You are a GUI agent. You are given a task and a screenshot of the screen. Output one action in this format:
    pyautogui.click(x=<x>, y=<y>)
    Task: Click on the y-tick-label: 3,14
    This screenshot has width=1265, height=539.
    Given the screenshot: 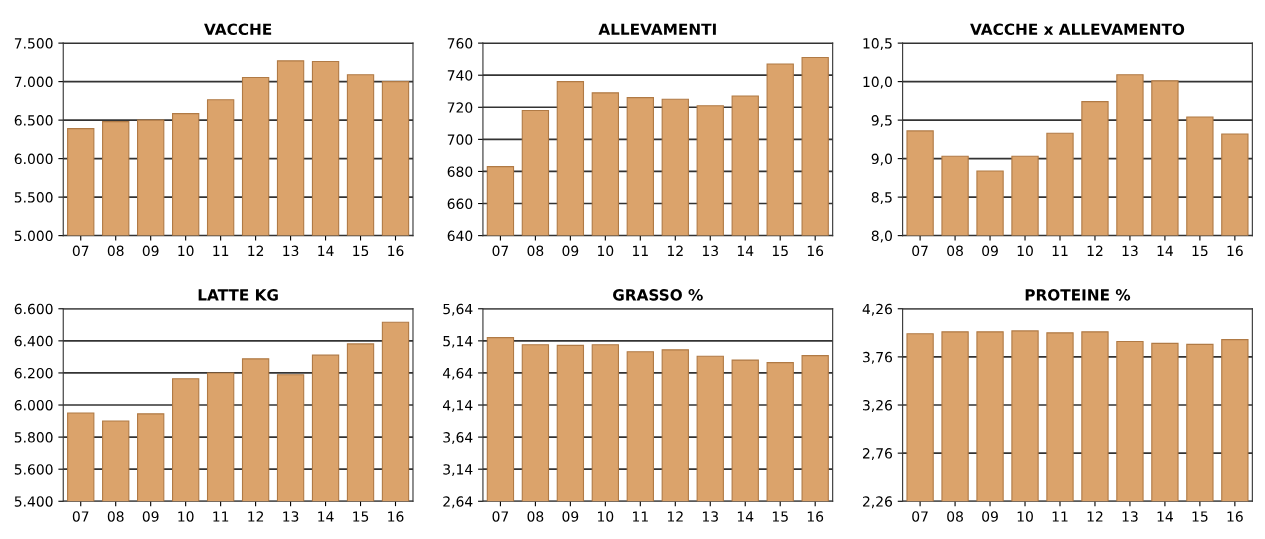 What is the action you would take?
    pyautogui.click(x=458, y=470)
    